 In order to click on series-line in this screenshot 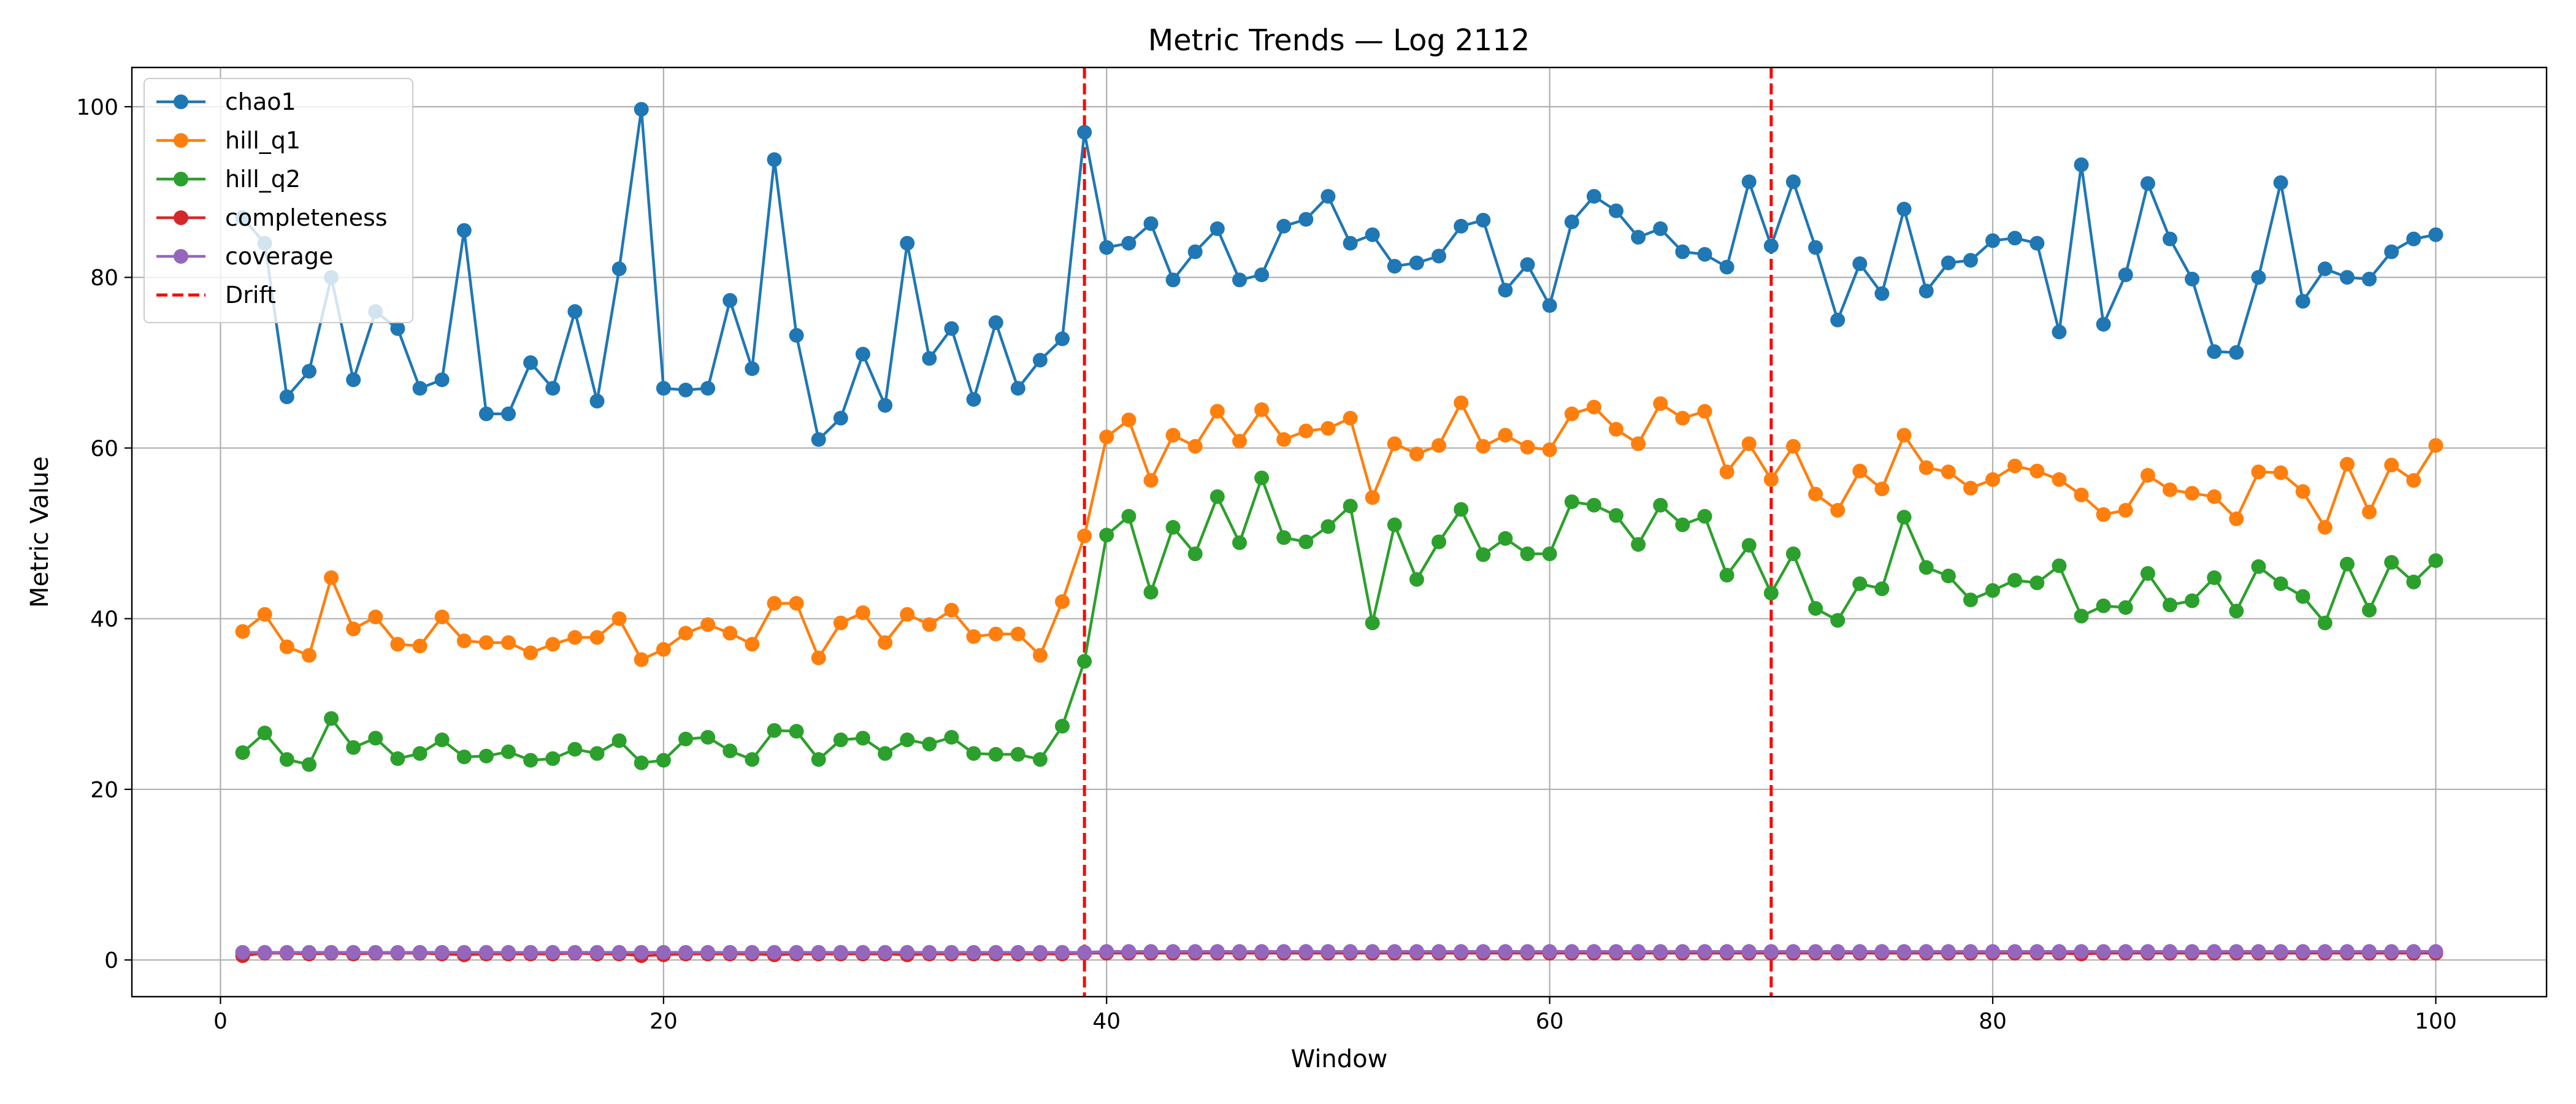, I will do `click(1339, 952)`.